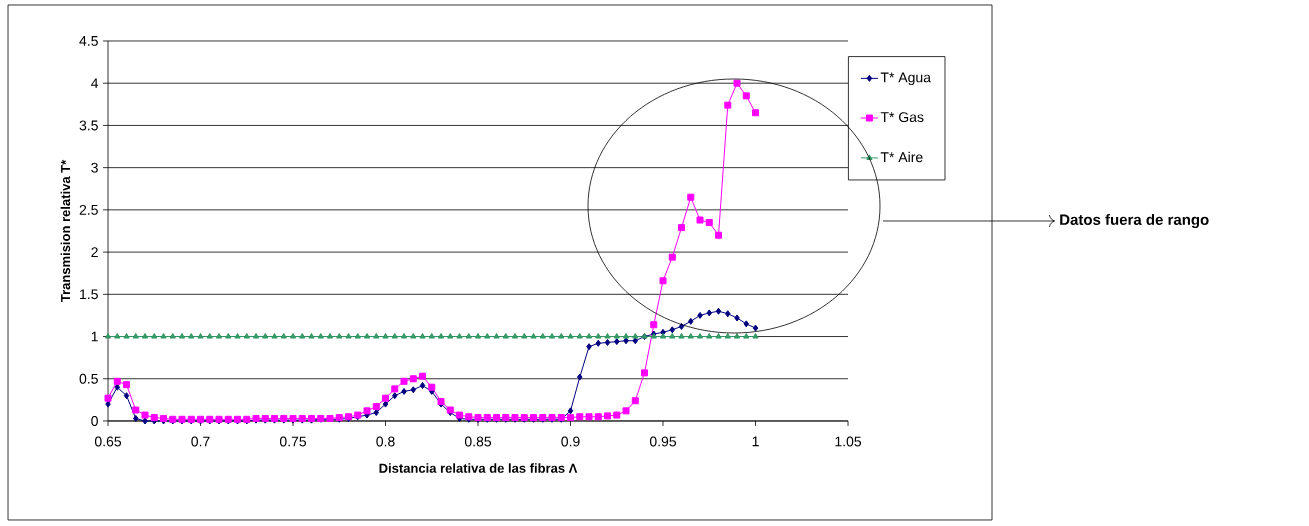 Image resolution: width=1309 pixels, height=526 pixels. Describe the element at coordinates (89, 294) in the screenshot. I see `y-tick-label: 1.5` at that location.